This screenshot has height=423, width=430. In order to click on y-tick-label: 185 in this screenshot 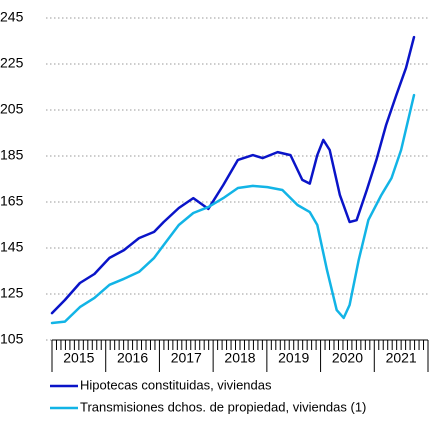, I will do `click(12, 155)`.